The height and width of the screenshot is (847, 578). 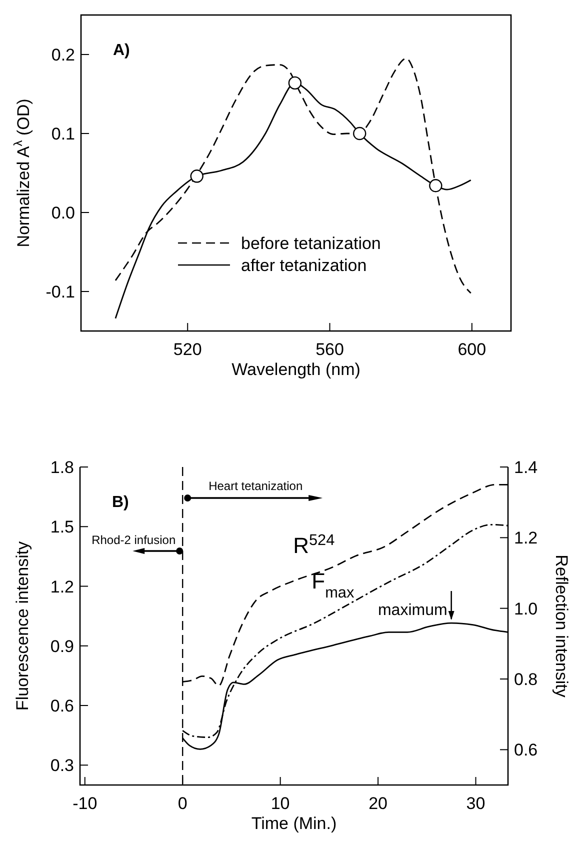 I want to click on y-tick-label: 0.2, so click(x=63, y=55).